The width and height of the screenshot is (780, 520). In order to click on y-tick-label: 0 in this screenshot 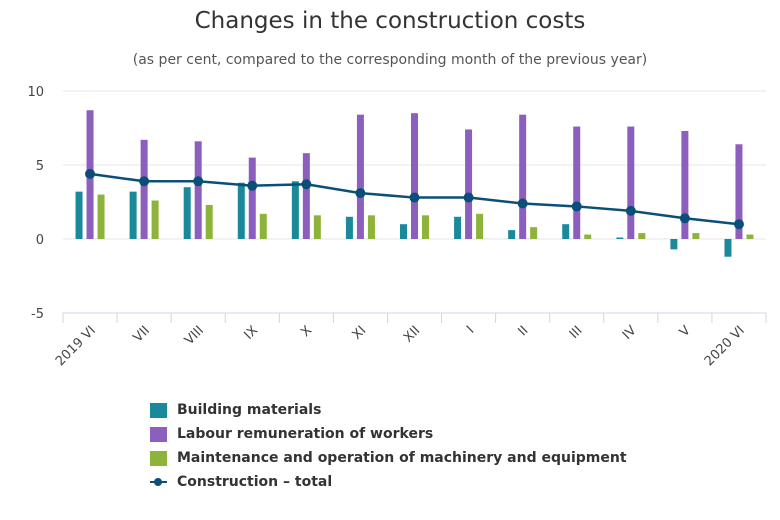, I will do `click(40, 240)`.